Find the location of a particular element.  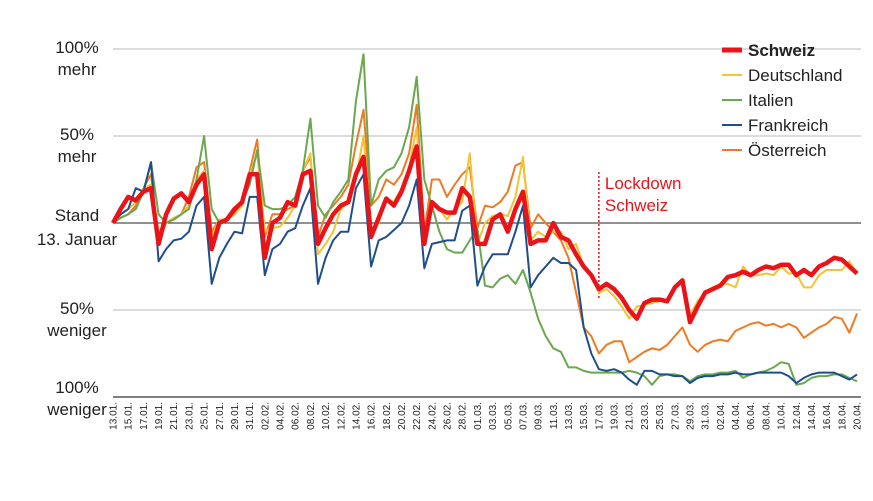

x-tick-label: 23.03. is located at coordinates (645, 416).